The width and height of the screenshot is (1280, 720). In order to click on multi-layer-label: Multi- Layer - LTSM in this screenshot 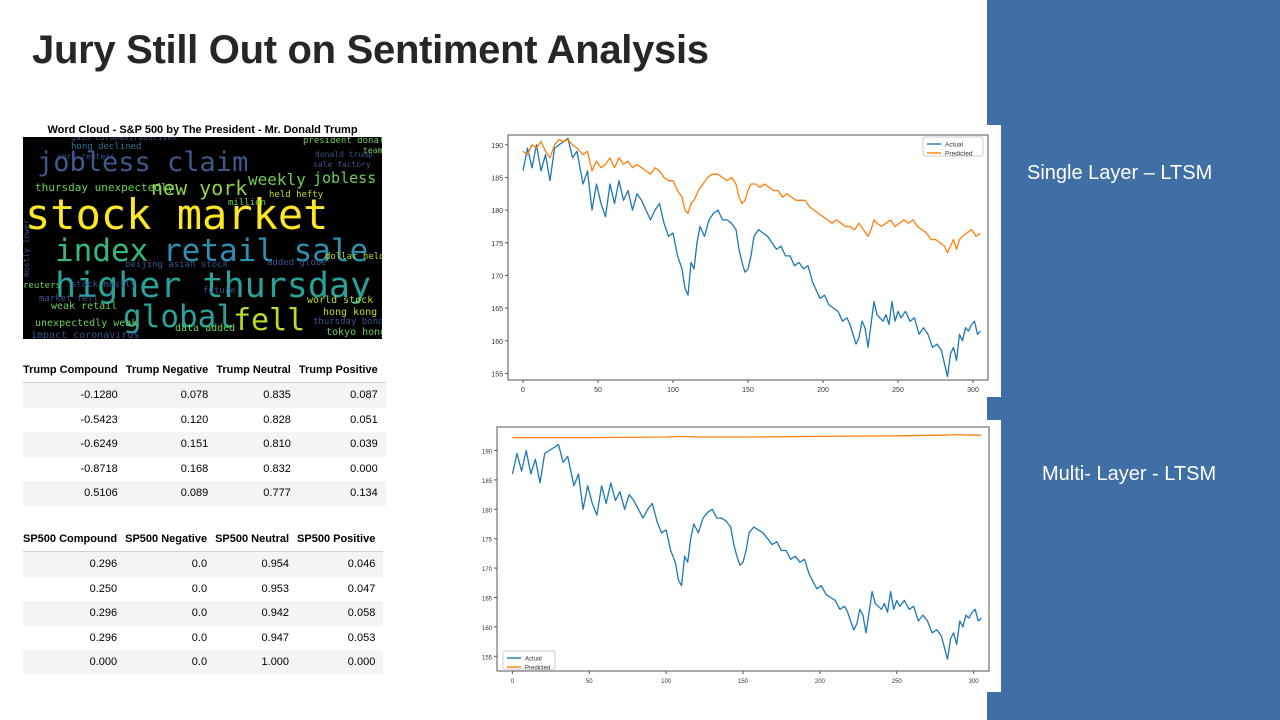, I will do `click(1129, 474)`.